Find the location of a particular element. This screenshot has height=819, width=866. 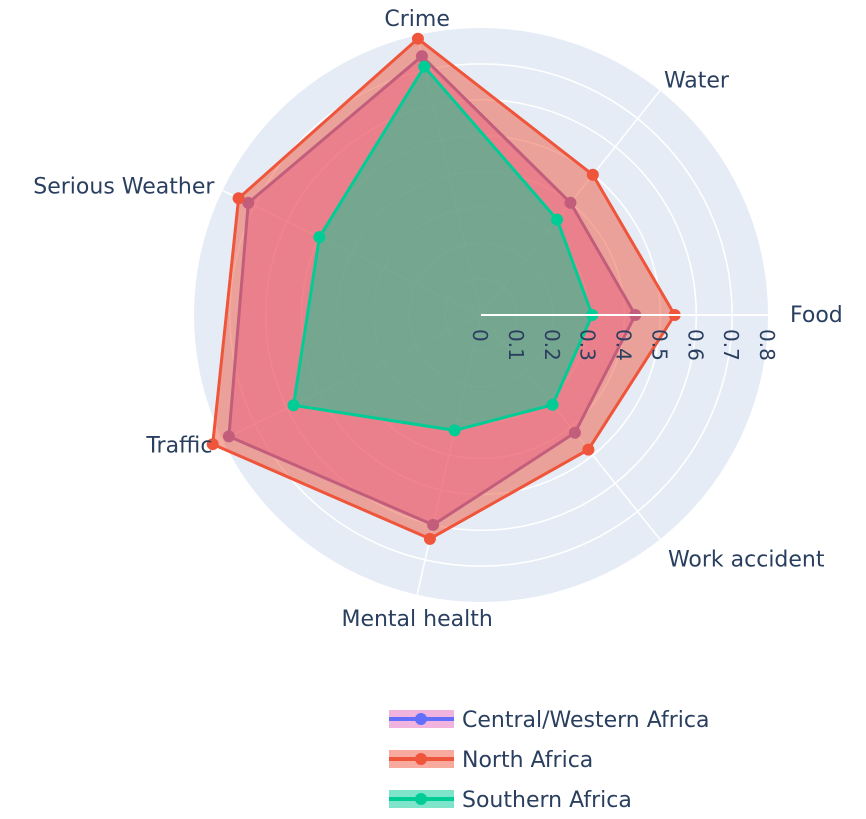

axis-label-water: Water is located at coordinates (697, 81).